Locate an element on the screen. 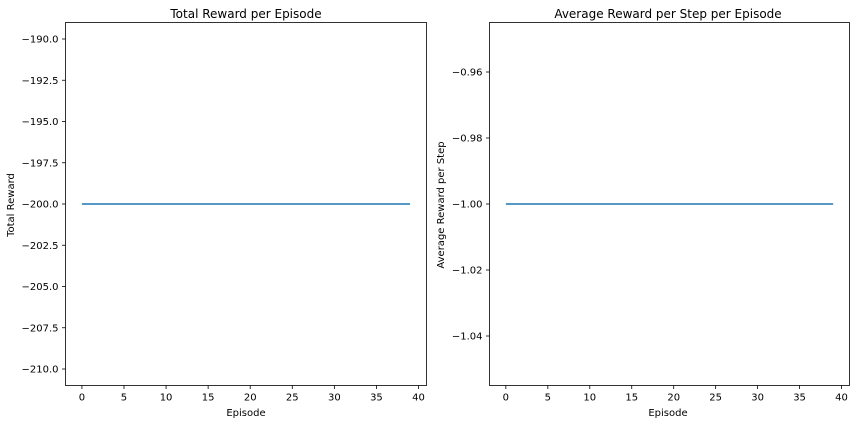  y-tick-label: −1.00 is located at coordinates (467, 205).